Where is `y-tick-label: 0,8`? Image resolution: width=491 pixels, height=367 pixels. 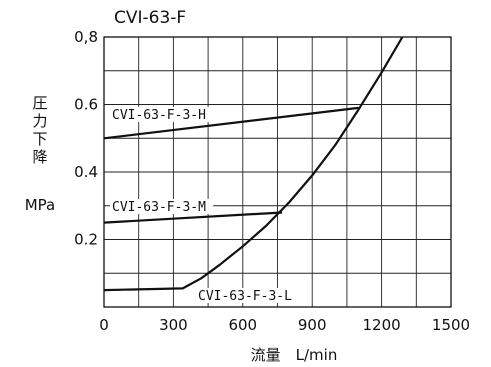 y-tick-label: 0,8 is located at coordinates (86, 37).